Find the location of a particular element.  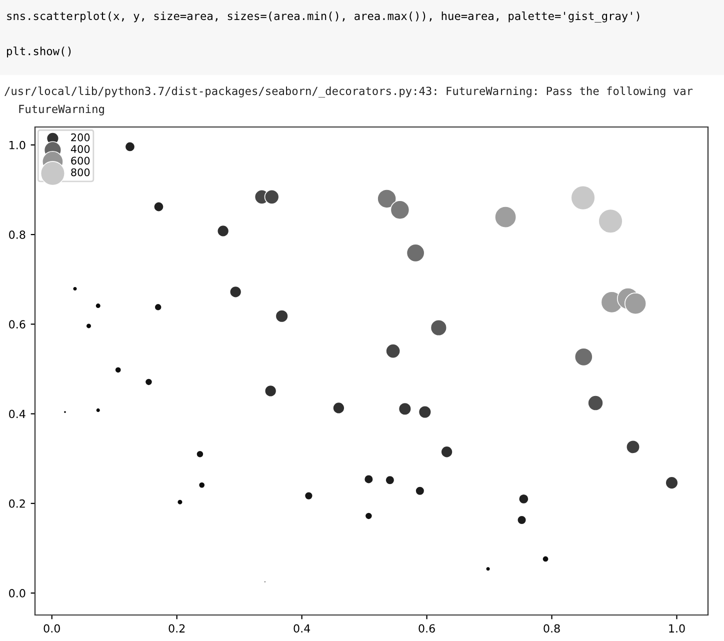

y-tick-label: 0.0 is located at coordinates (17, 593).